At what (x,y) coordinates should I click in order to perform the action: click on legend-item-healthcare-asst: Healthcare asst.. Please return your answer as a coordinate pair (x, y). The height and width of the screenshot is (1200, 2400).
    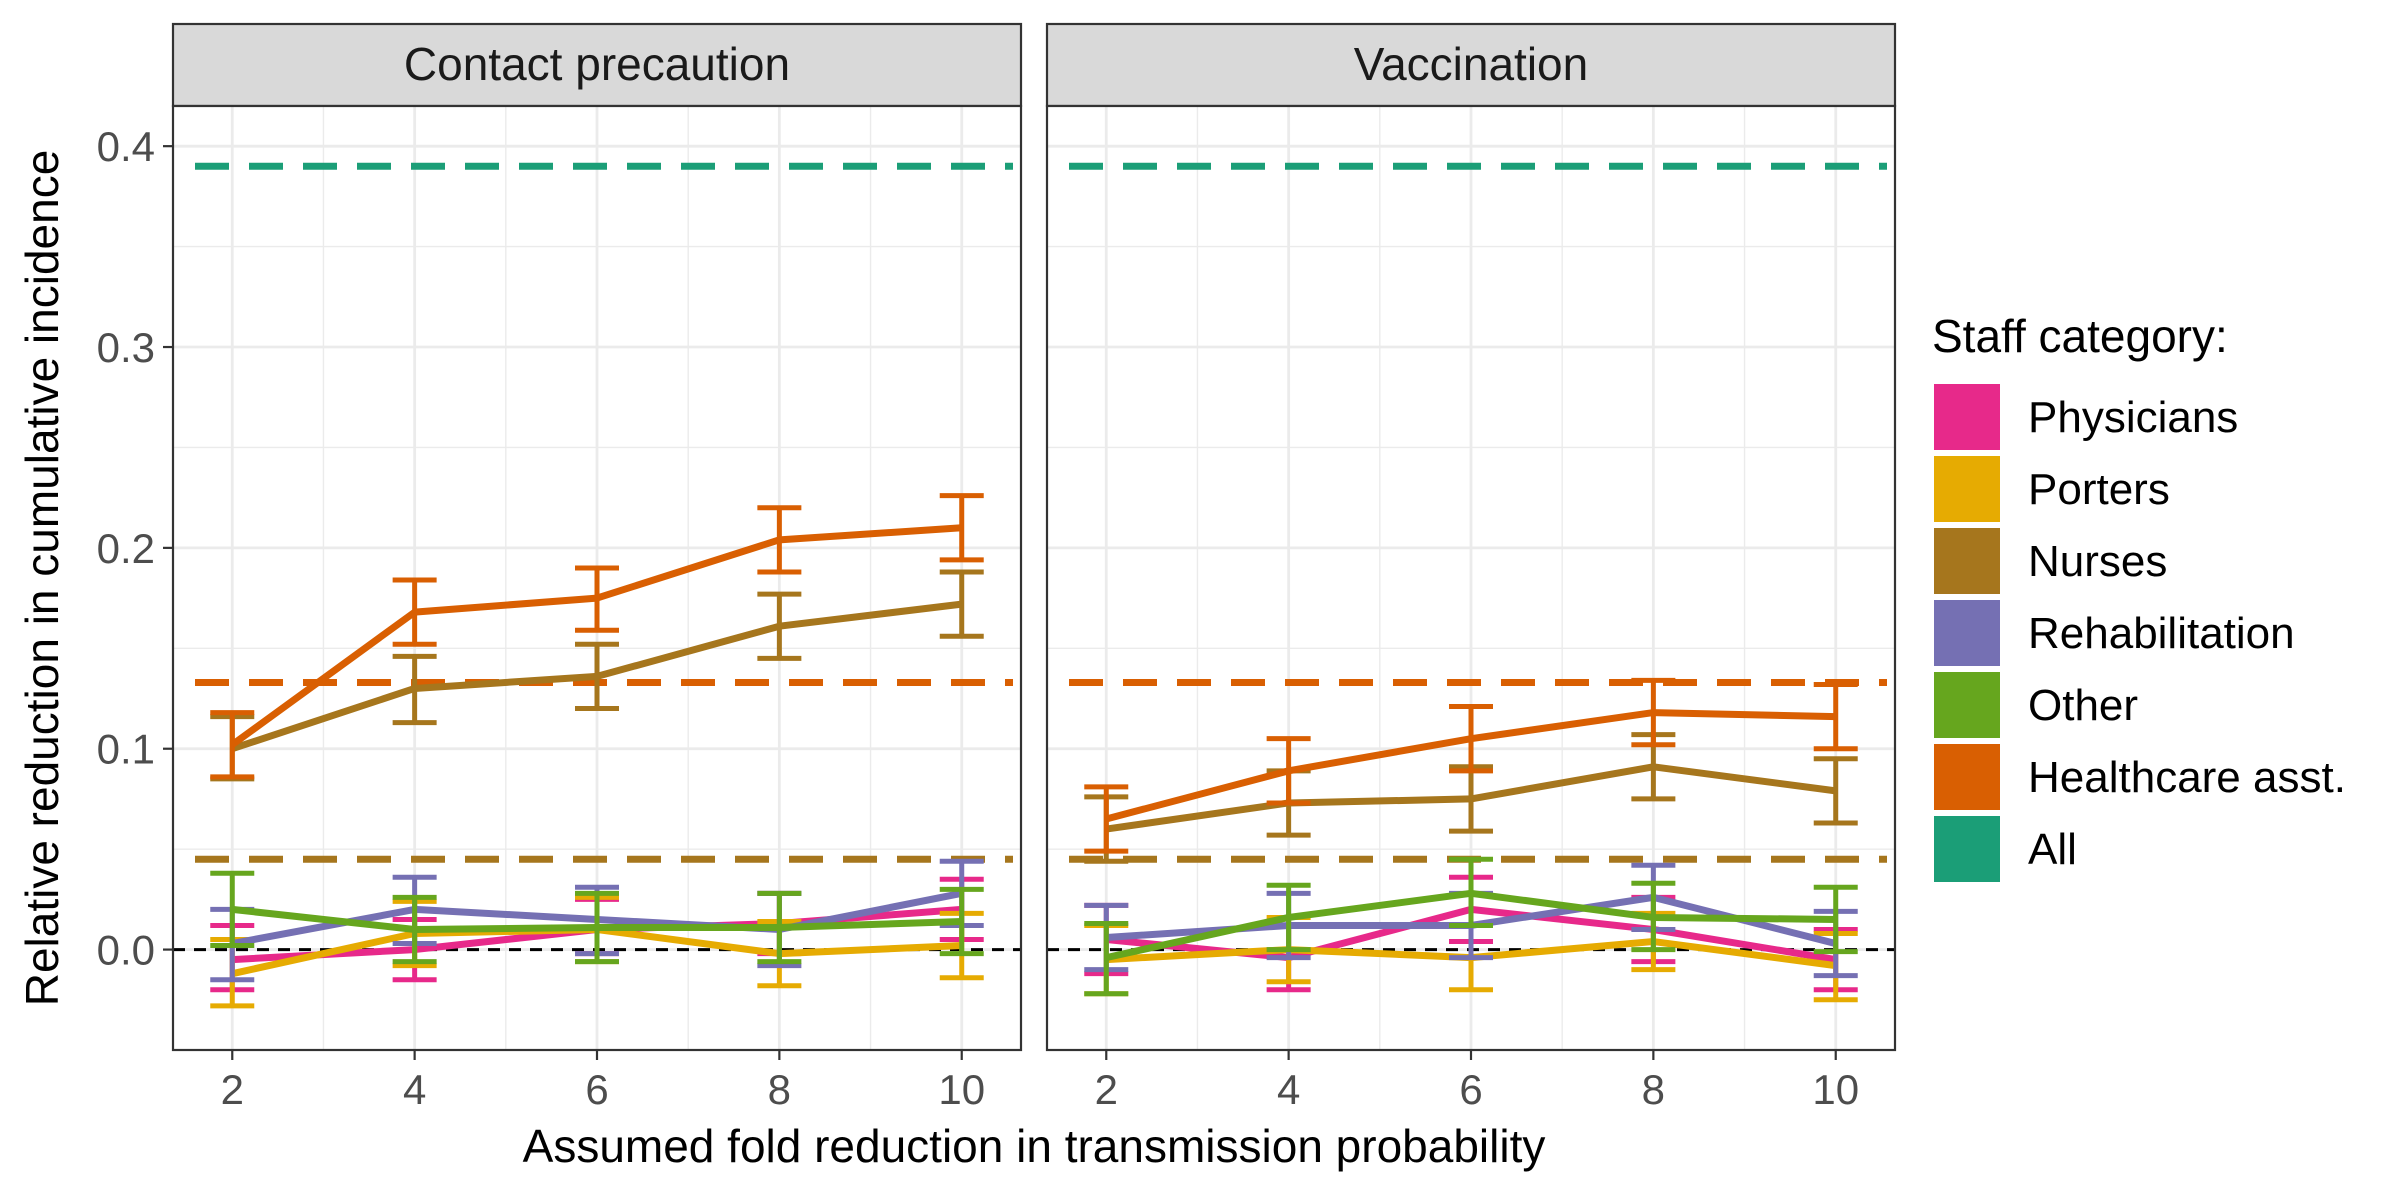
    Looking at the image, I should click on (2140, 777).